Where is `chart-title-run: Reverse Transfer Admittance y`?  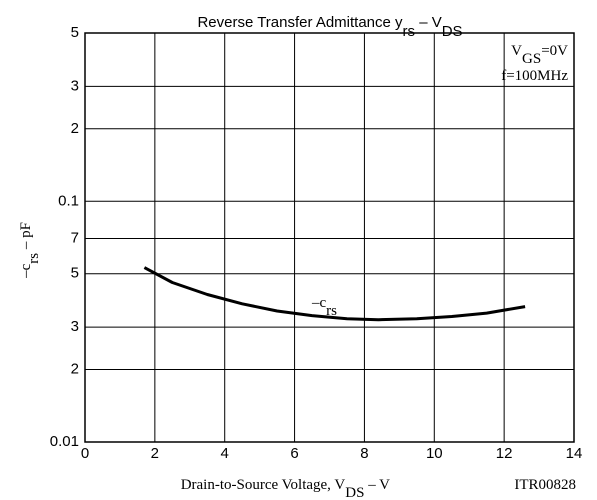
chart-title-run: Reverse Transfer Admittance y is located at coordinates (300, 22).